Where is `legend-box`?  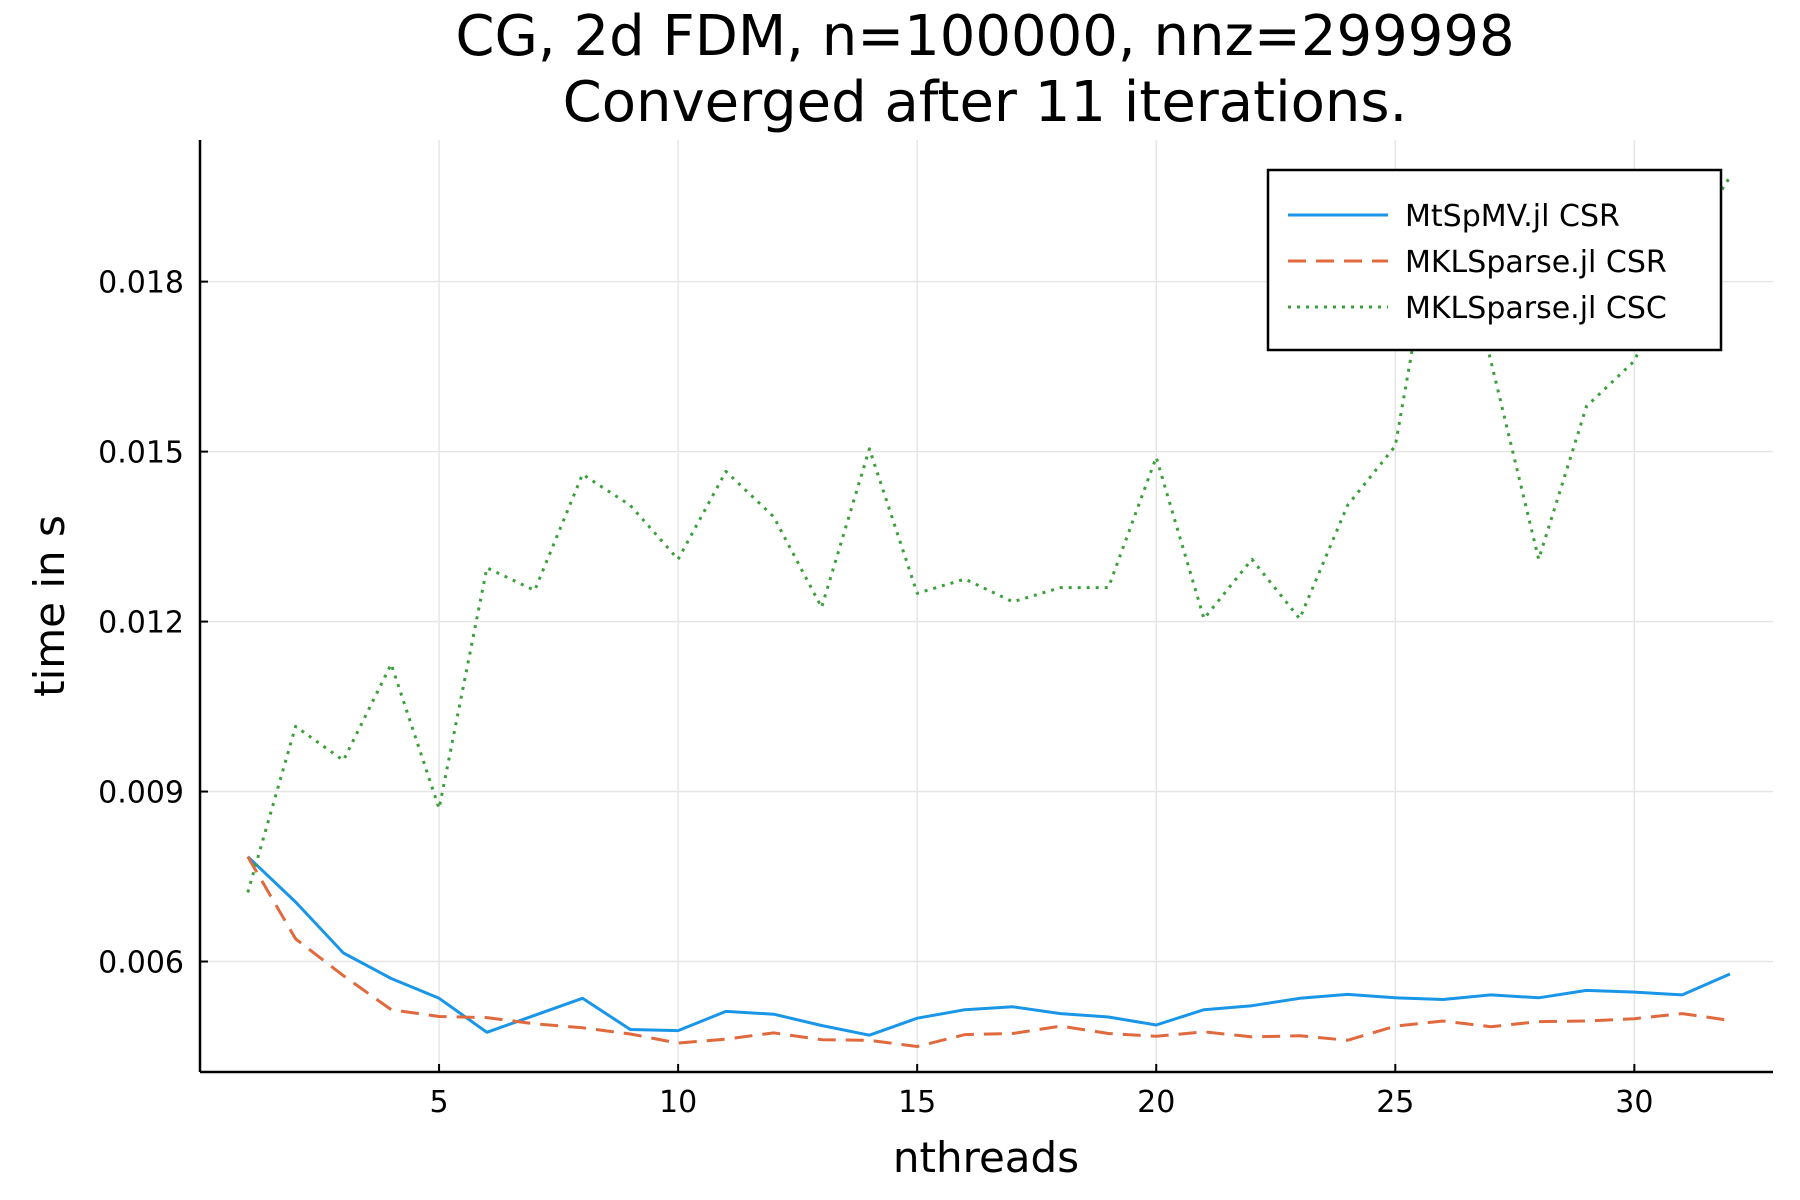
legend-box is located at coordinates (1494, 260).